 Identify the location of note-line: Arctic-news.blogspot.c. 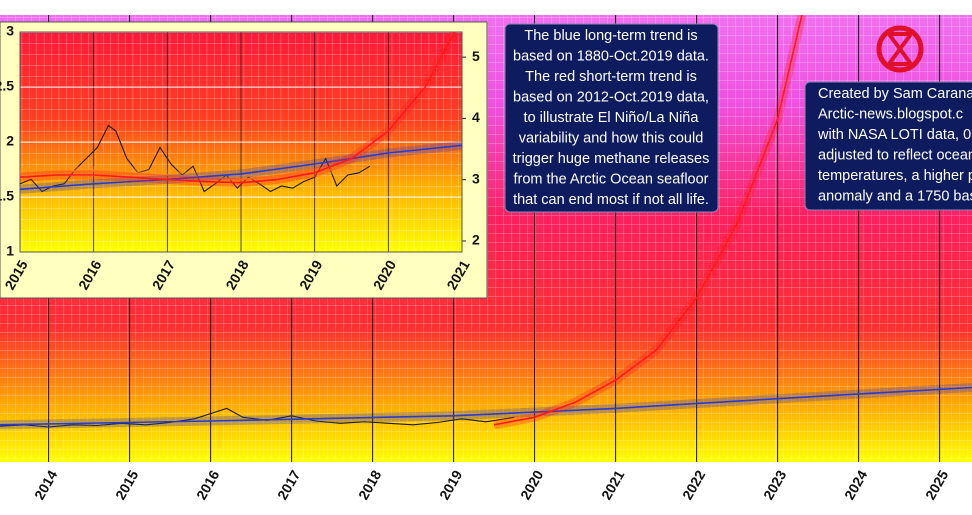
(890, 114).